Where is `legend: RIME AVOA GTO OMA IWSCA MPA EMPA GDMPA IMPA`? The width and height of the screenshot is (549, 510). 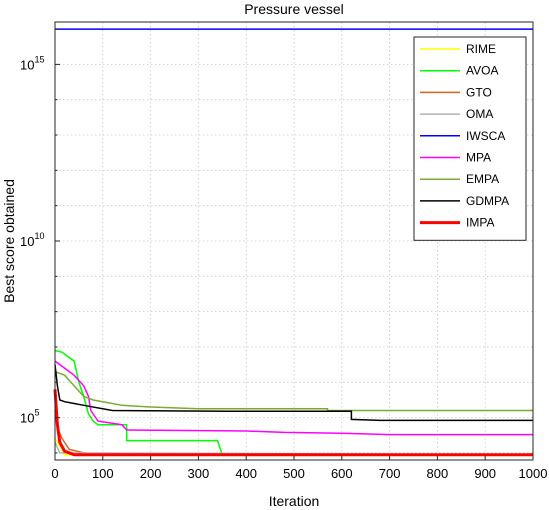
legend: RIME AVOA GTO OMA IWSCA MPA EMPA GDMPA IMPA is located at coordinates (470, 138).